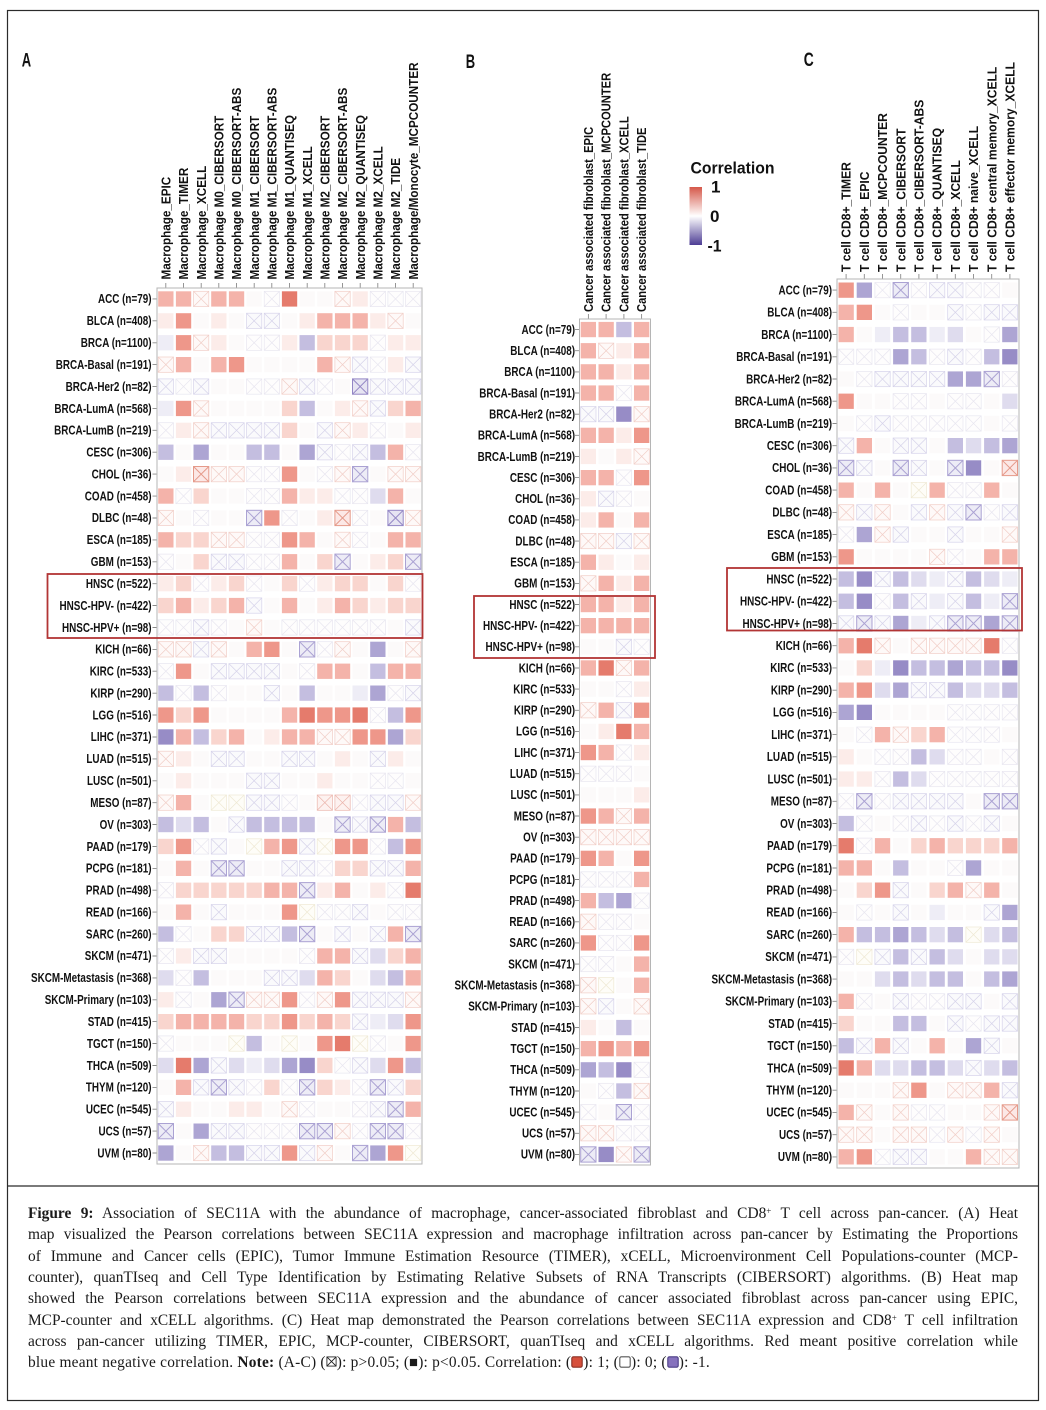  I want to click on svg-text: T cell CD8+_TIMER, so click(846, 217).